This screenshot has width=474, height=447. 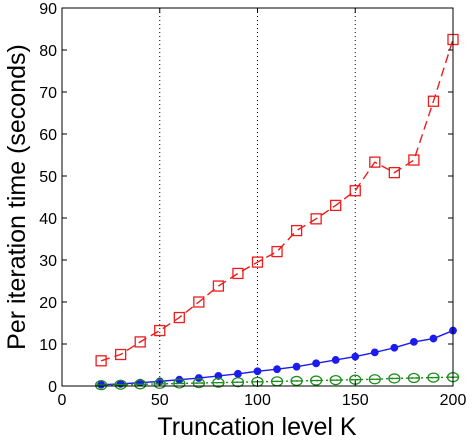 What do you see at coordinates (48, 303) in the screenshot?
I see `y-tick-label: 20` at bounding box center [48, 303].